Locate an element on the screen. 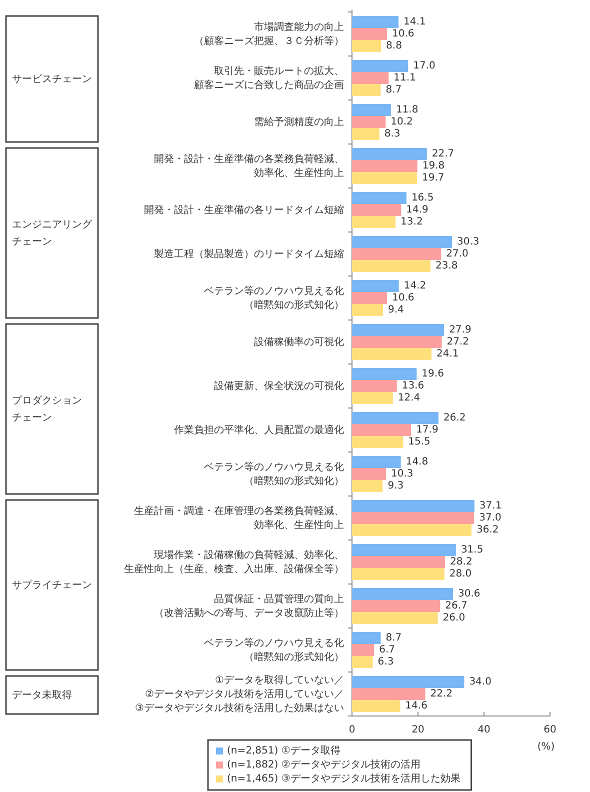  data-label: 19.8 is located at coordinates (433, 166).